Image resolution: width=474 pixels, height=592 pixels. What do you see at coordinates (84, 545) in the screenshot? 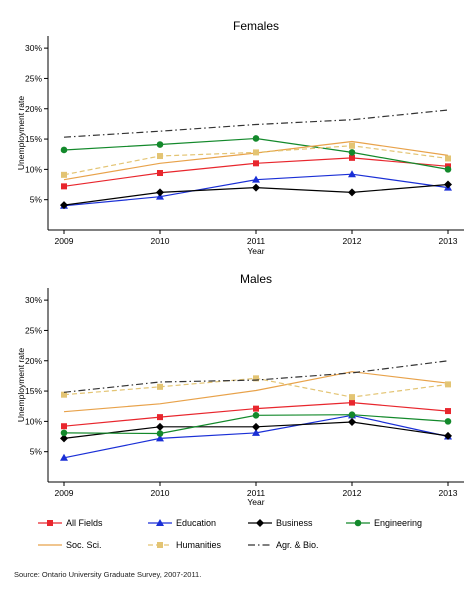
I see `legend-label: Soc. Sci.` at bounding box center [84, 545].